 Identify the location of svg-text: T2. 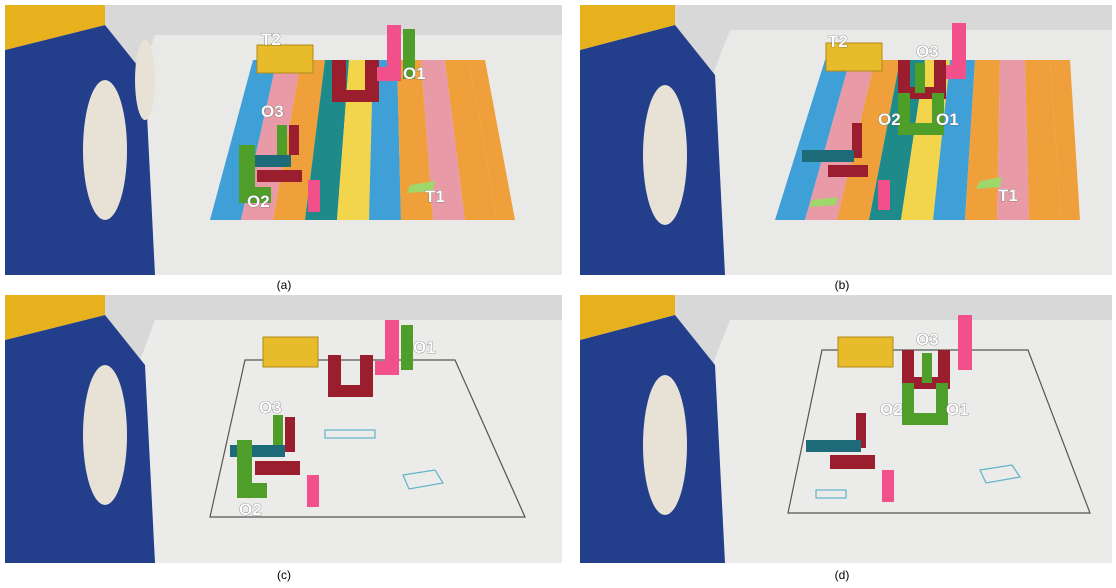
(838, 41).